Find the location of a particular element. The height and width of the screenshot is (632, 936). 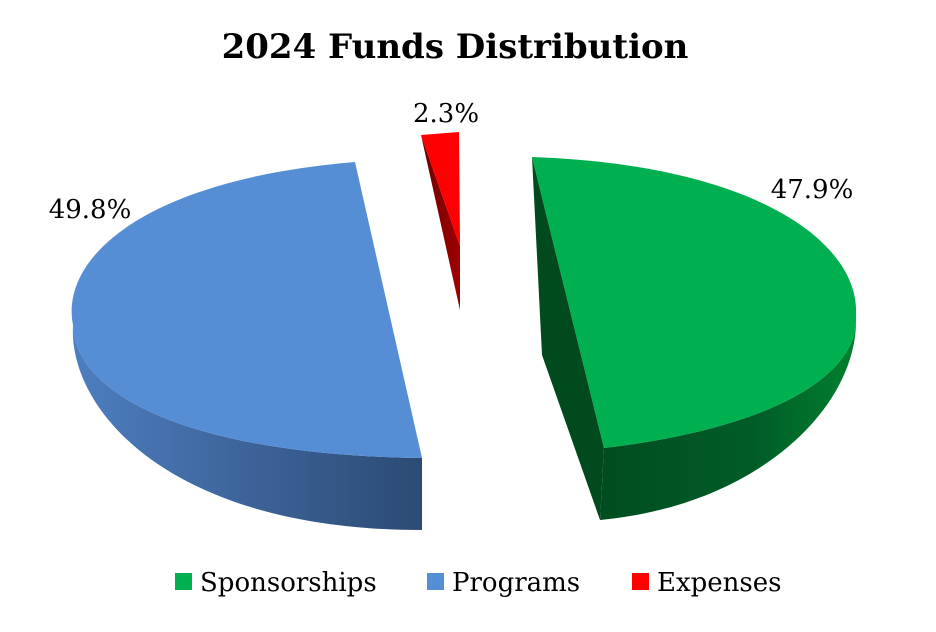

legend-item-programs: Programs is located at coordinates (503, 583).